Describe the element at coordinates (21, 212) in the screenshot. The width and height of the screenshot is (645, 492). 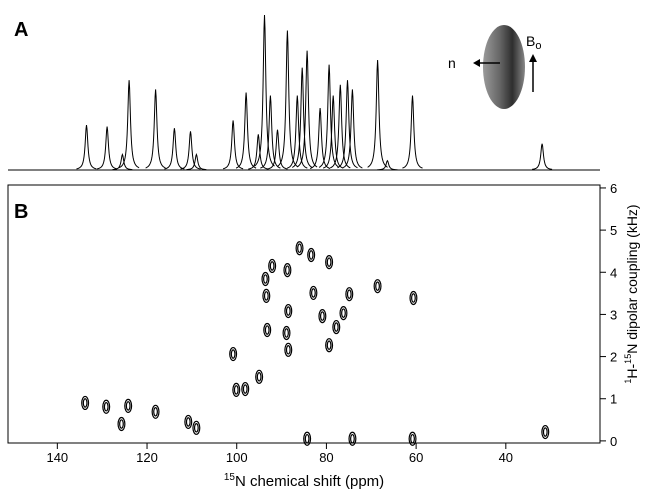
I see `panel-label: B` at that location.